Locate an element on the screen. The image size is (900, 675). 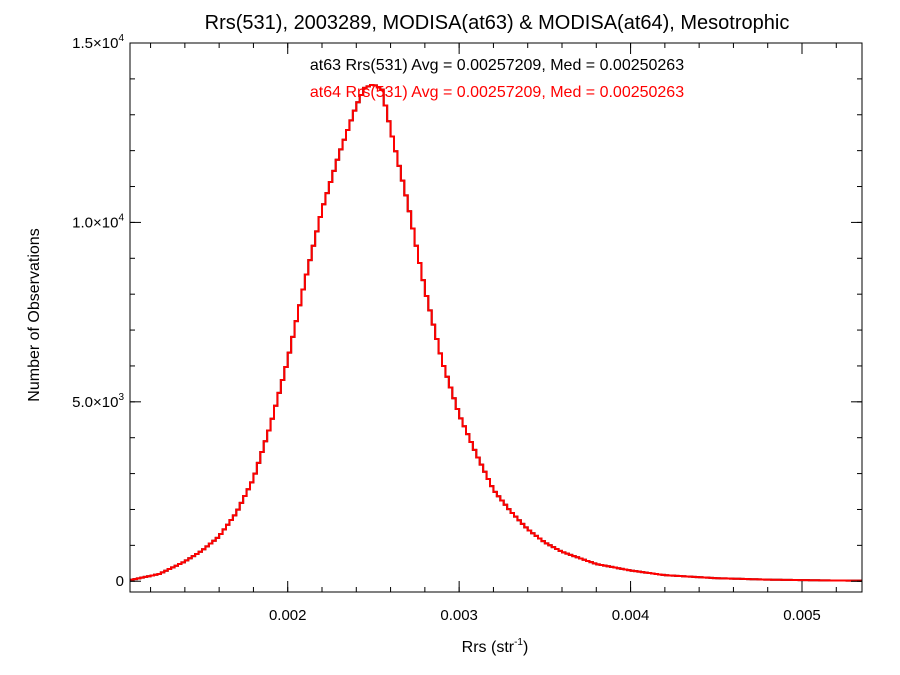
x-axis-label: Rrs (str-1) is located at coordinates (495, 646).